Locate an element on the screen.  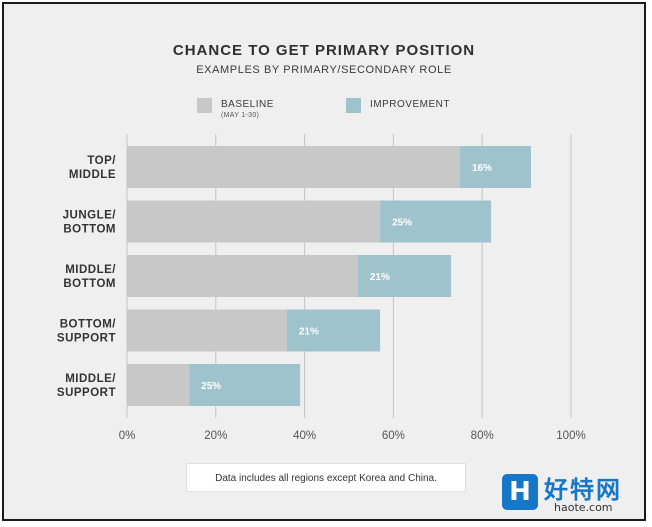
watermark: H 好特网 haote.com is located at coordinates (571, 495).